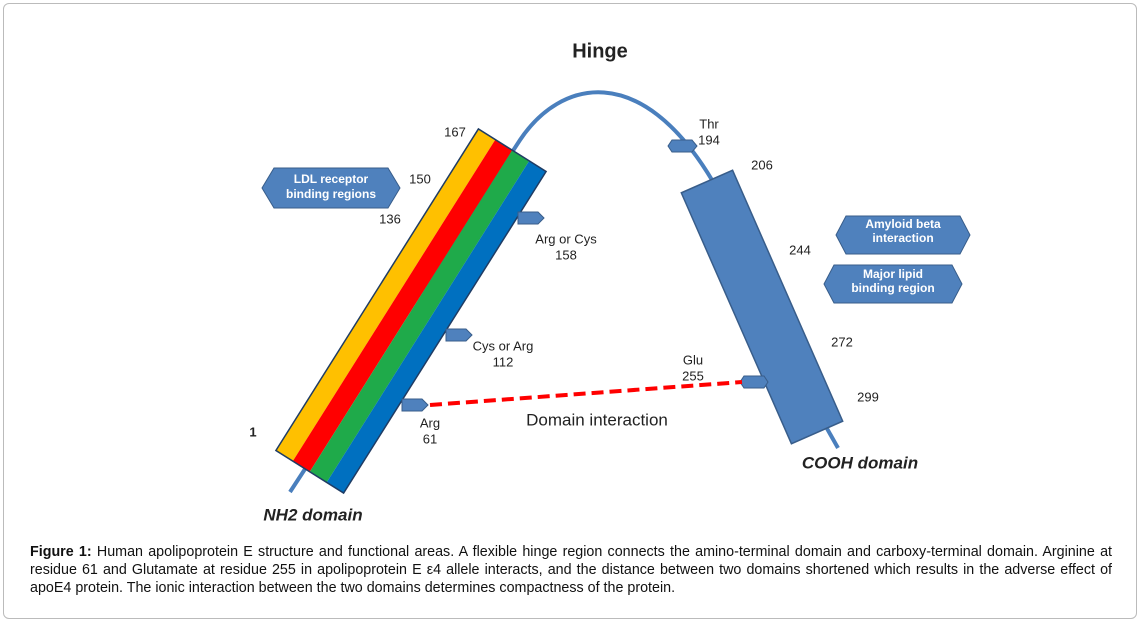 Image resolution: width=1142 pixels, height=624 pixels. I want to click on site-residue: Glu, so click(693, 359).